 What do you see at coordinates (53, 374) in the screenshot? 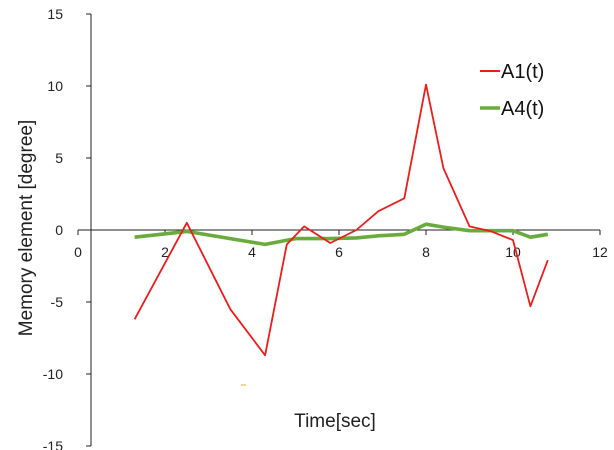
I see `y-tick-label: -10` at bounding box center [53, 374].